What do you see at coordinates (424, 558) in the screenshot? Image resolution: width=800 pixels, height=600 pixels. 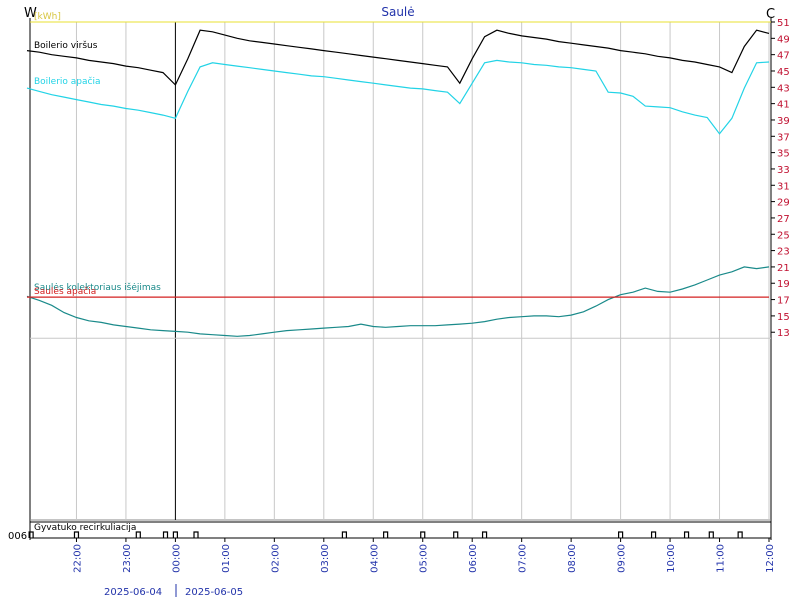 I see `x-tick-label: 05:00` at bounding box center [424, 558].